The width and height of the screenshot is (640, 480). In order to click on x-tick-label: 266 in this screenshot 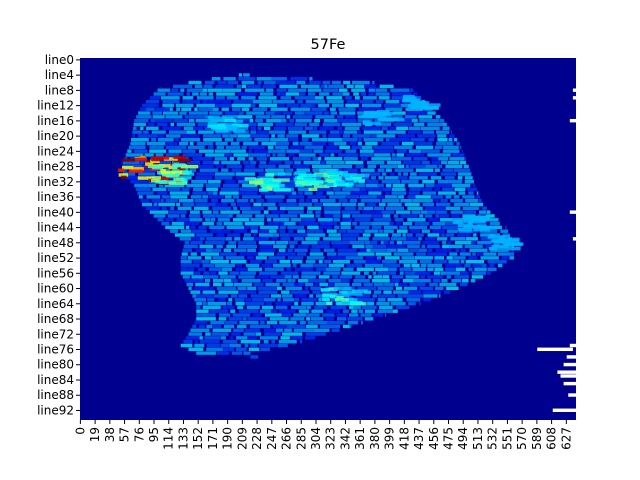, I will do `click(287, 438)`.